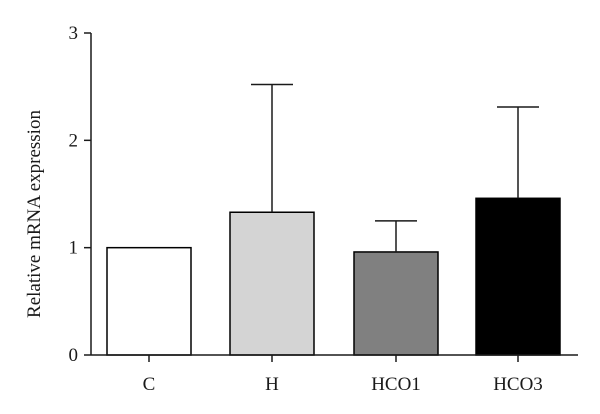 This screenshot has height=414, width=600. What do you see at coordinates (518, 276) in the screenshot?
I see `bar-HCO3` at bounding box center [518, 276].